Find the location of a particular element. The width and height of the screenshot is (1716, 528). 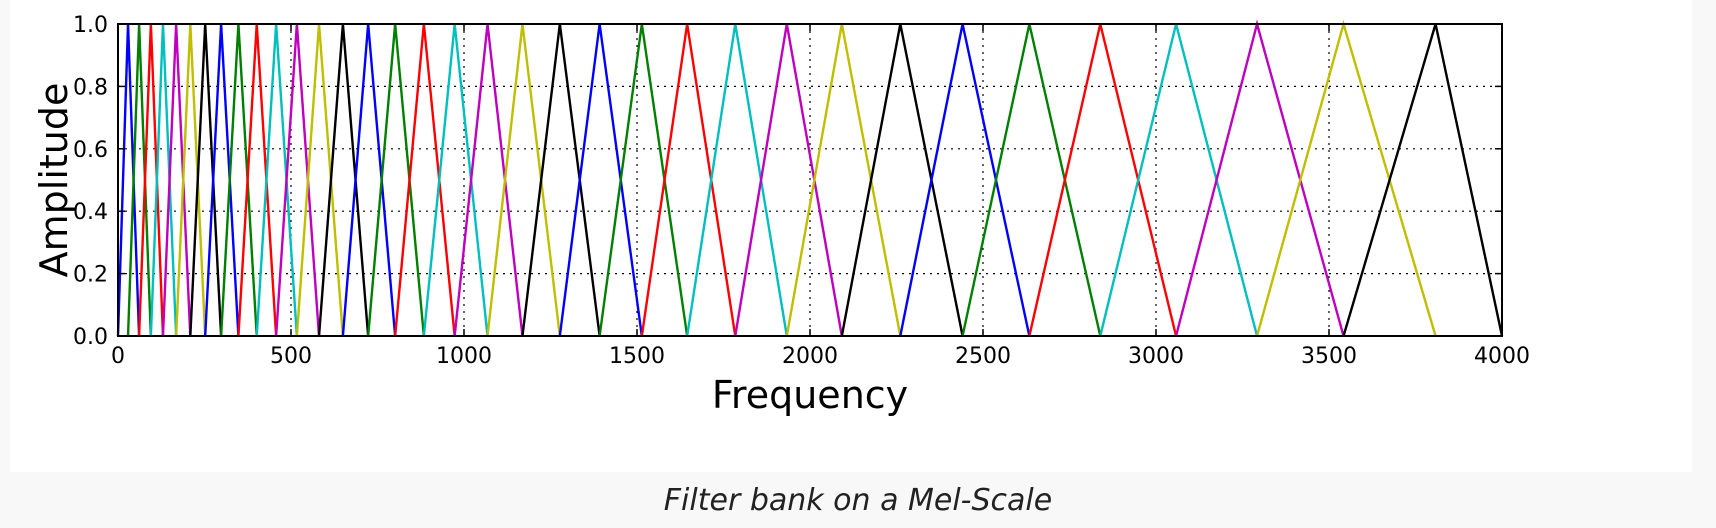

y-tick-label: 0.8 is located at coordinates (90, 87).